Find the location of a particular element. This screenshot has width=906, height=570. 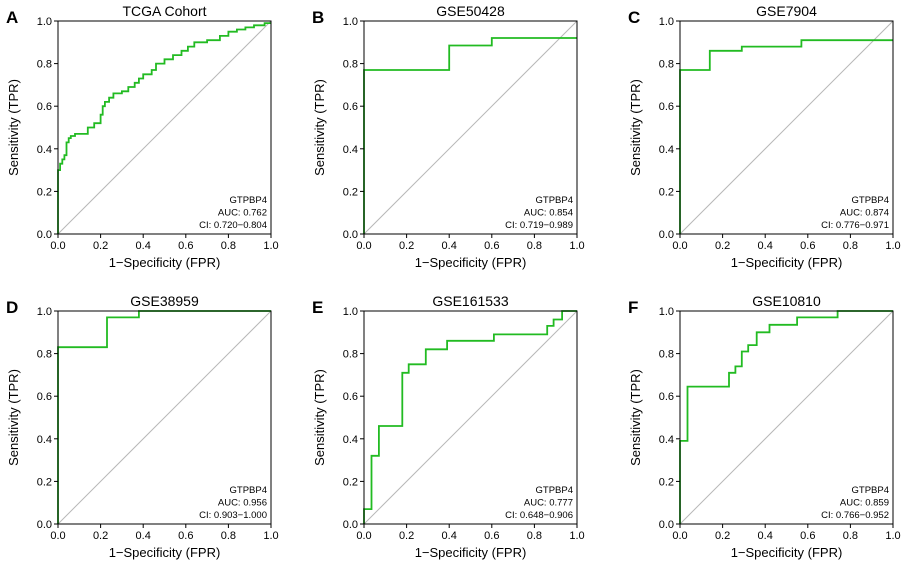

panel-title: GSE7904 is located at coordinates (786, 11).